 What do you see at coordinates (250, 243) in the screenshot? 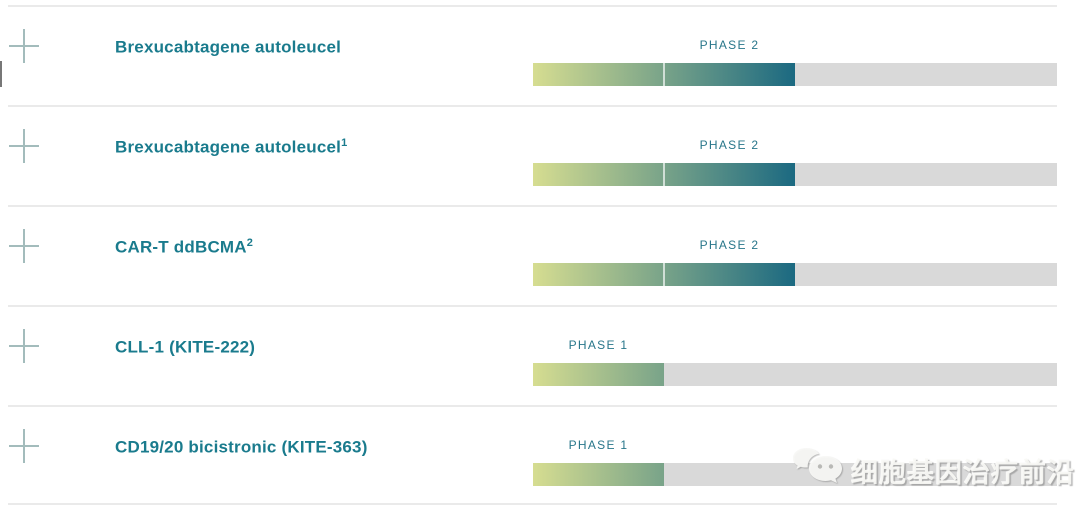
I see `drug-name-superscript: 2` at bounding box center [250, 243].